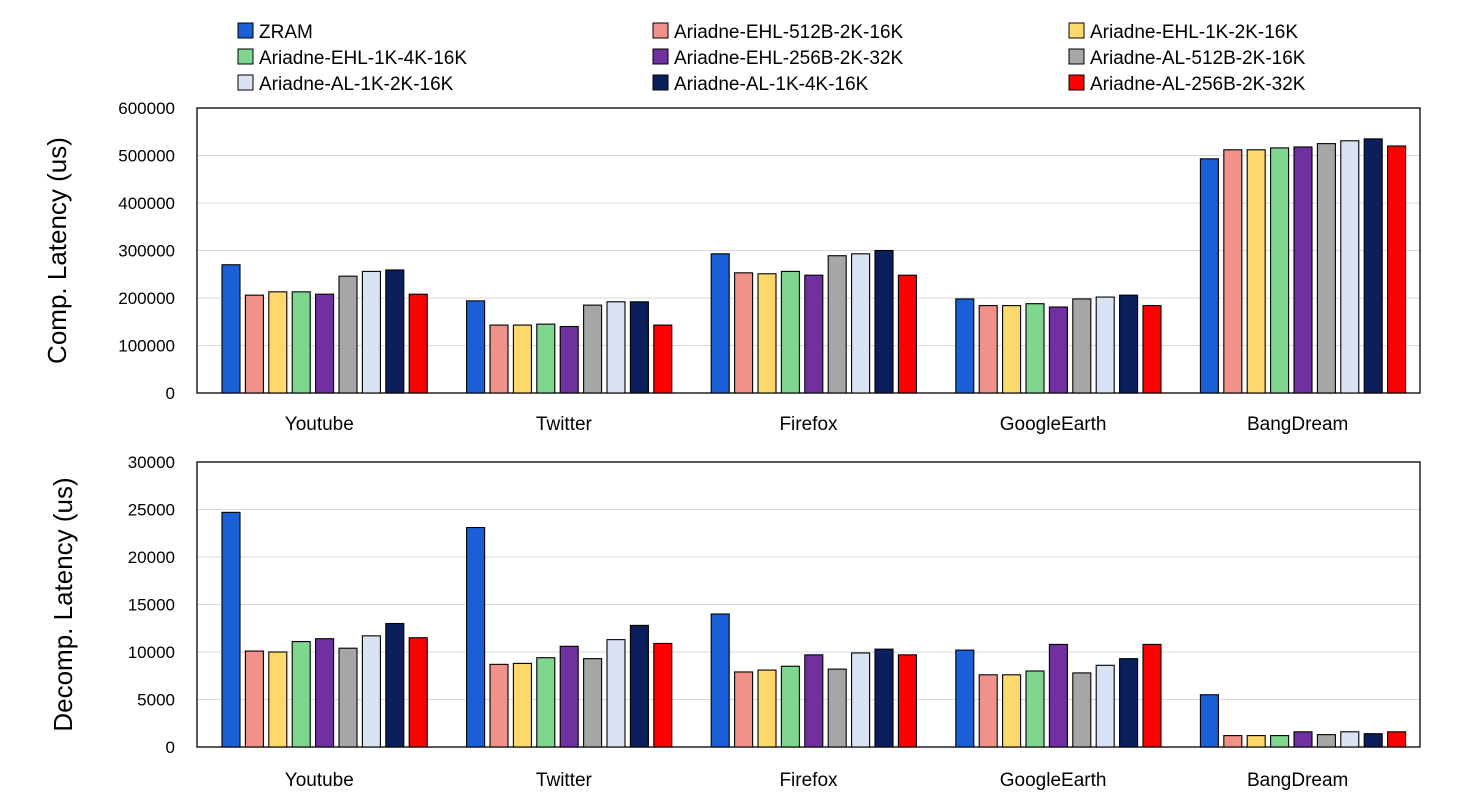  What do you see at coordinates (156, 700) in the screenshot?
I see `y-tick-label: 5000` at bounding box center [156, 700].